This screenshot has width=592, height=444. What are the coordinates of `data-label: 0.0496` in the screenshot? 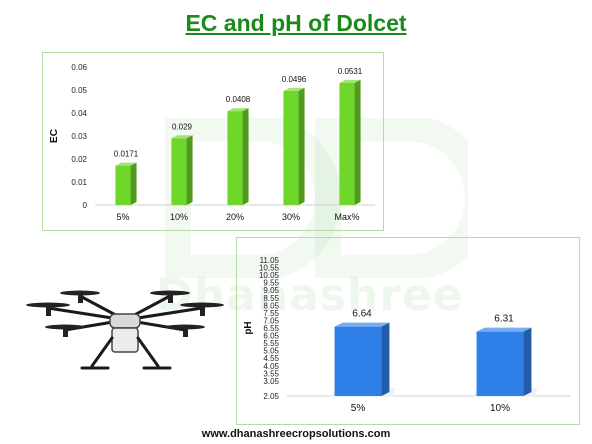 It's located at (294, 79).